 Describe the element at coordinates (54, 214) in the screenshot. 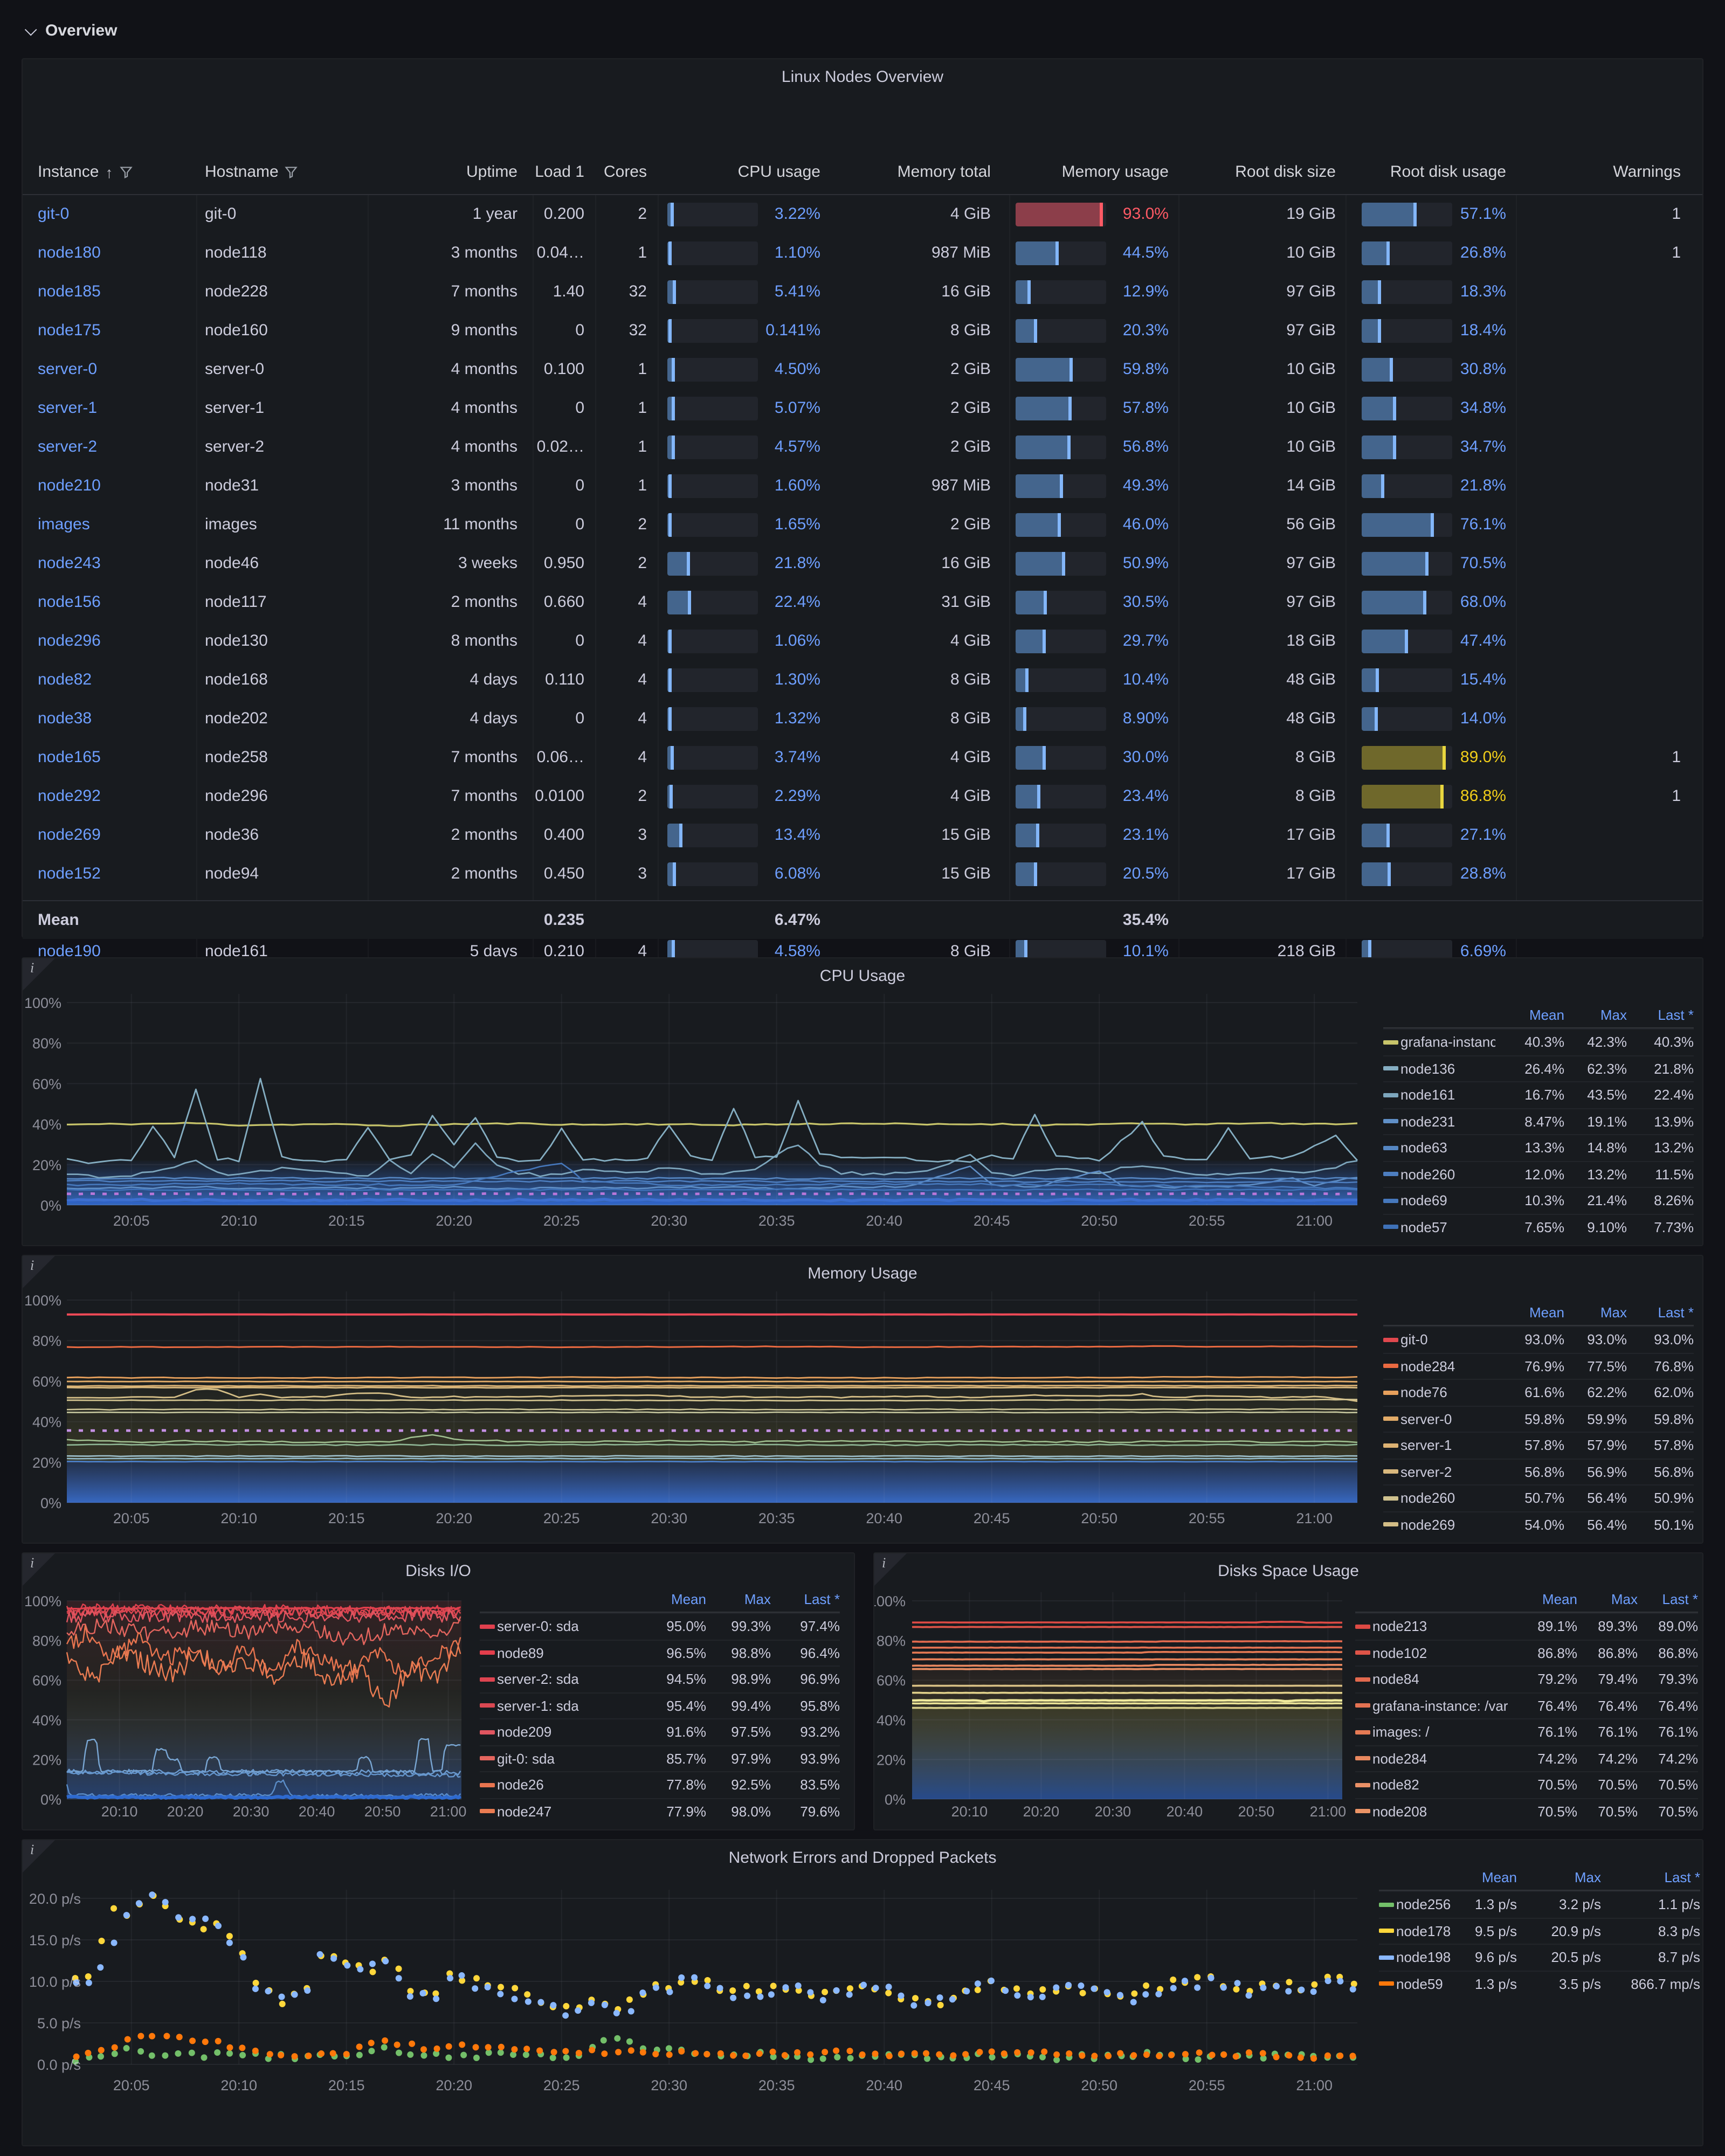

I see `instance-link: git-0` at that location.